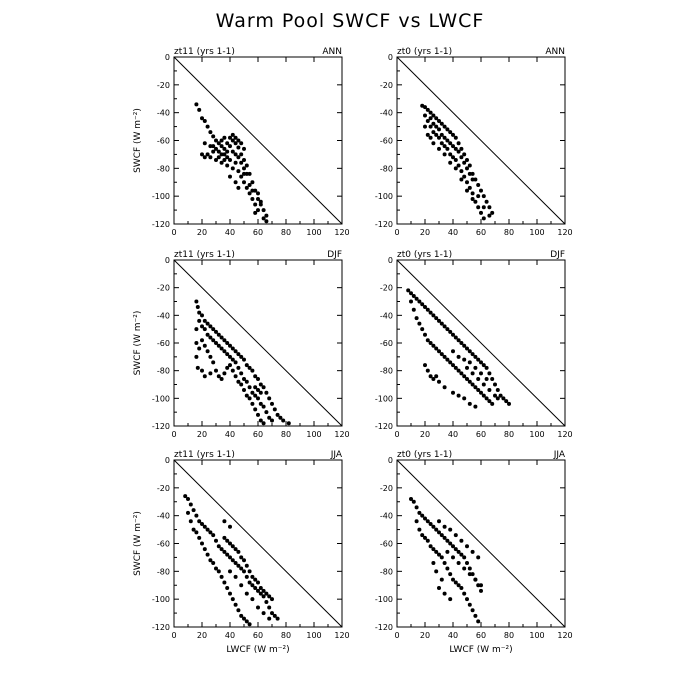  Describe the element at coordinates (138, 543) in the screenshot. I see `y-axis-label: SWCF (W m⁻²)` at that location.